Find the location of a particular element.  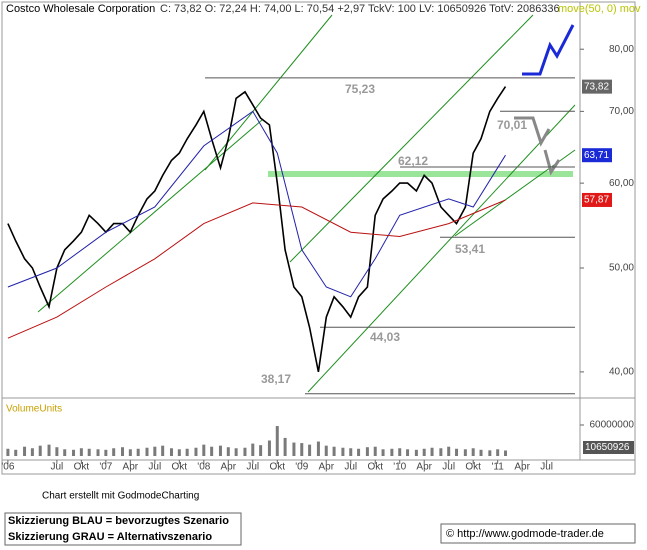

y-tick-label: 50,00 is located at coordinates (621, 268).